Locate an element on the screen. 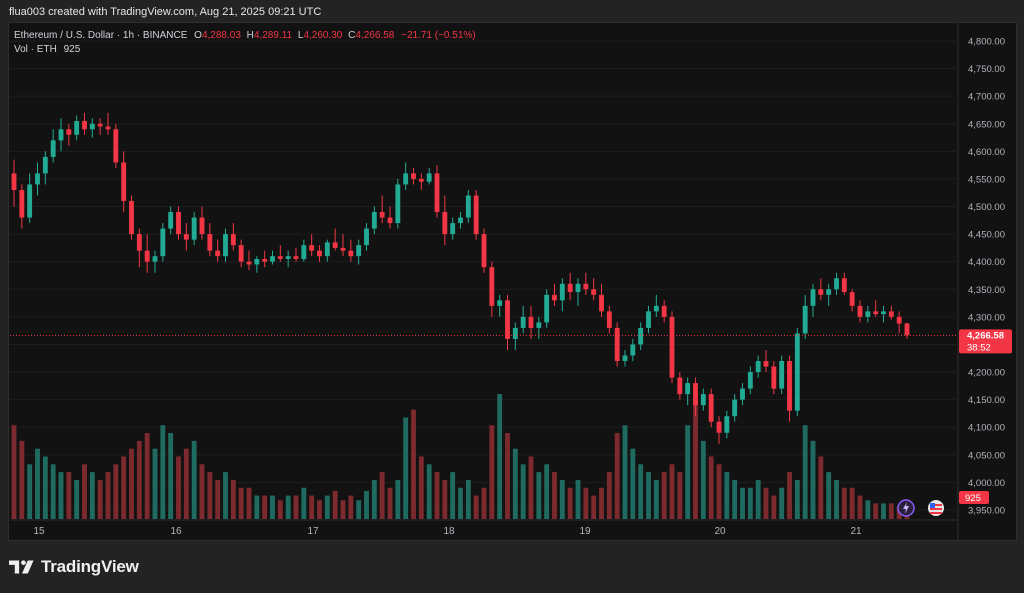 The image size is (1024, 593). y-tick-label: 4,550.00 is located at coordinates (986, 179).